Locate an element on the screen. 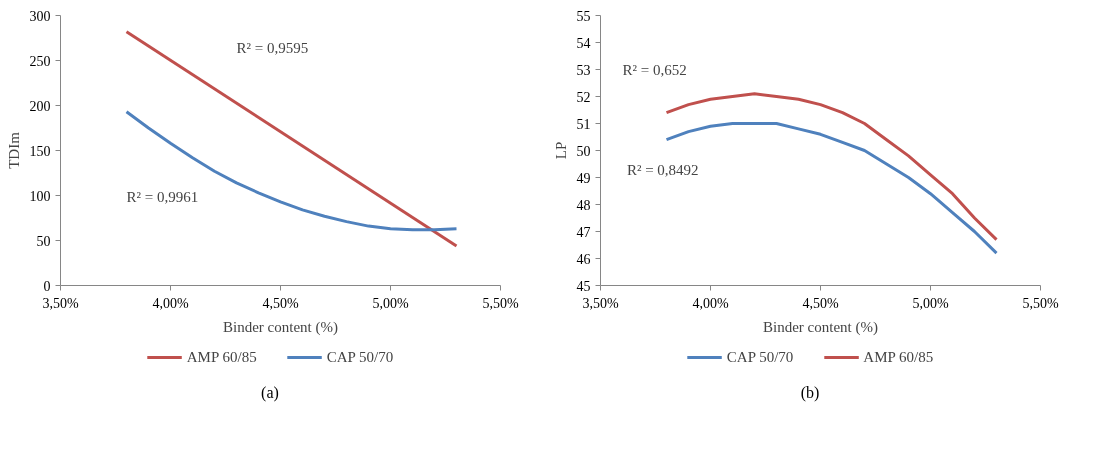  text: (a) is located at coordinates (270, 393).